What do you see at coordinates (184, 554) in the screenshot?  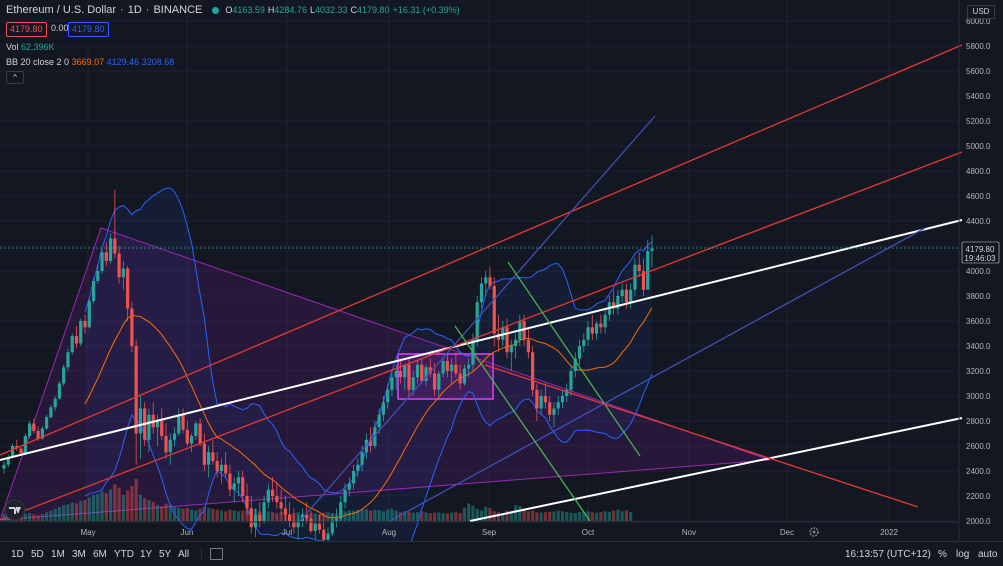 I see `range-all: All` at bounding box center [184, 554].